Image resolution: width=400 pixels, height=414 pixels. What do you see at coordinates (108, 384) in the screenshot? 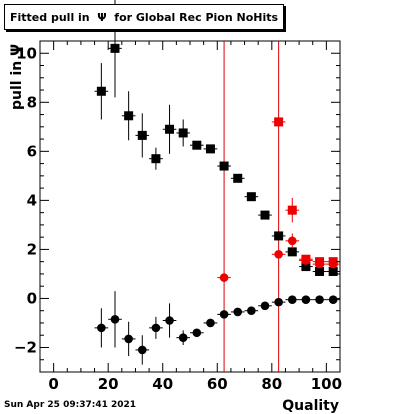
I see `x-tick-label: 20` at bounding box center [108, 384].